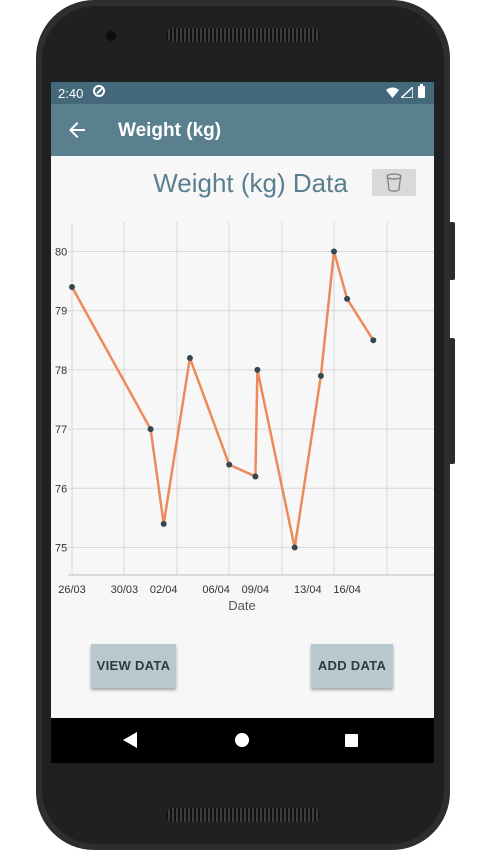  What do you see at coordinates (61, 430) in the screenshot?
I see `y-tick-label: 77` at bounding box center [61, 430].